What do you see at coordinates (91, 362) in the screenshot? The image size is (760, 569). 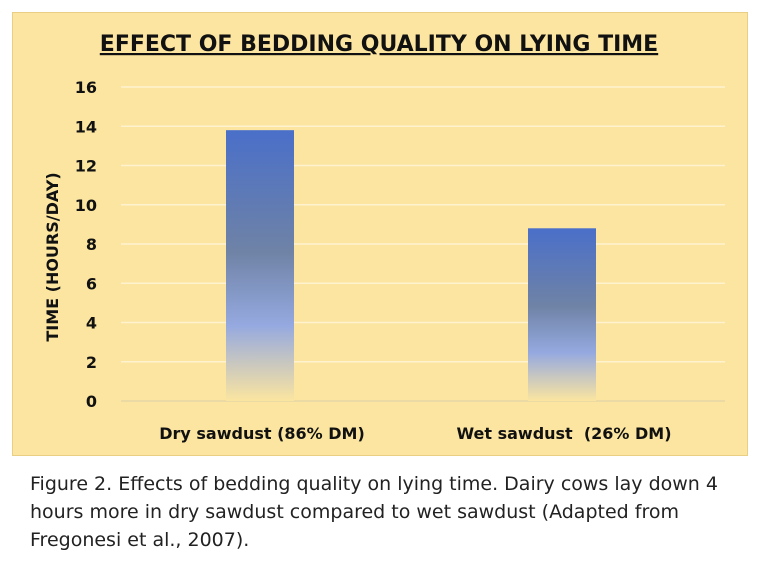 I see `y-tick-label: 2` at bounding box center [91, 362].